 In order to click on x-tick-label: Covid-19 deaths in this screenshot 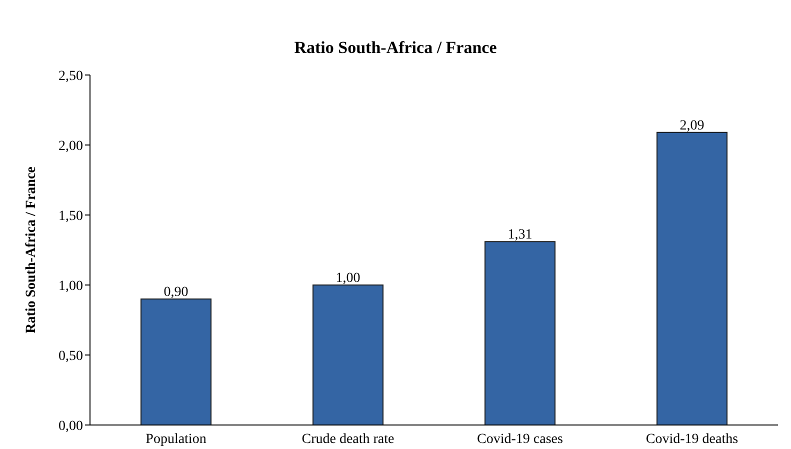, I will do `click(692, 439)`.